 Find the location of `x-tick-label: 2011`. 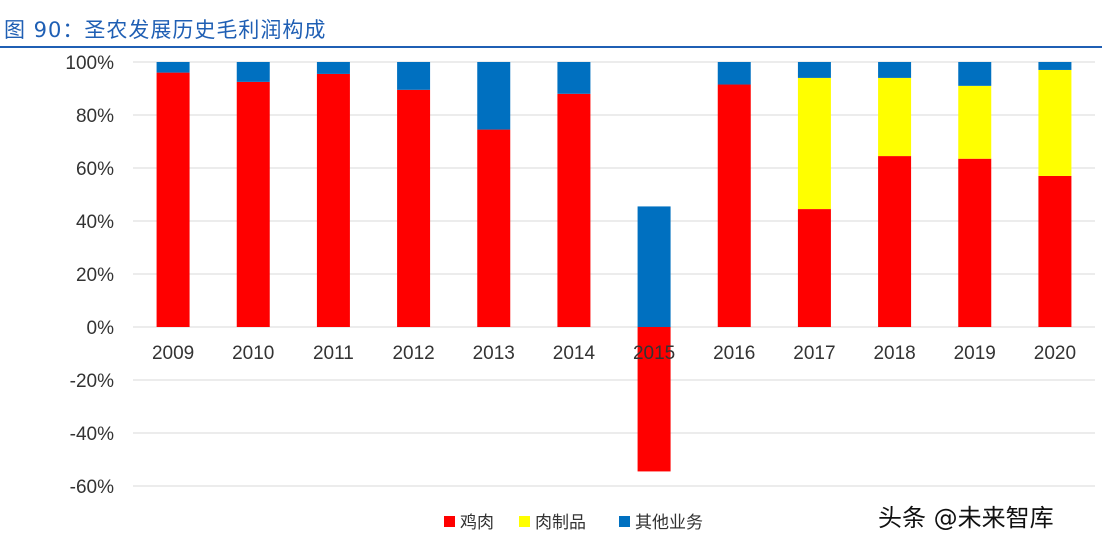

x-tick-label: 2011 is located at coordinates (333, 353).